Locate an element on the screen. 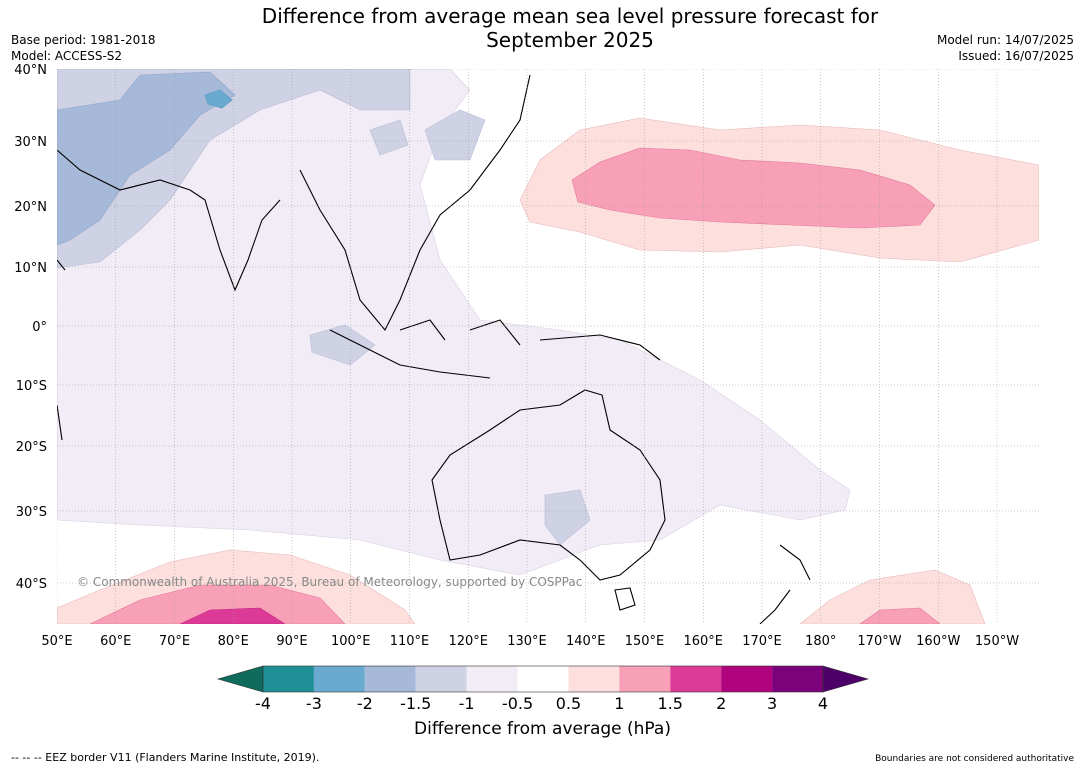  lat-label: 0° is located at coordinates (39, 327).